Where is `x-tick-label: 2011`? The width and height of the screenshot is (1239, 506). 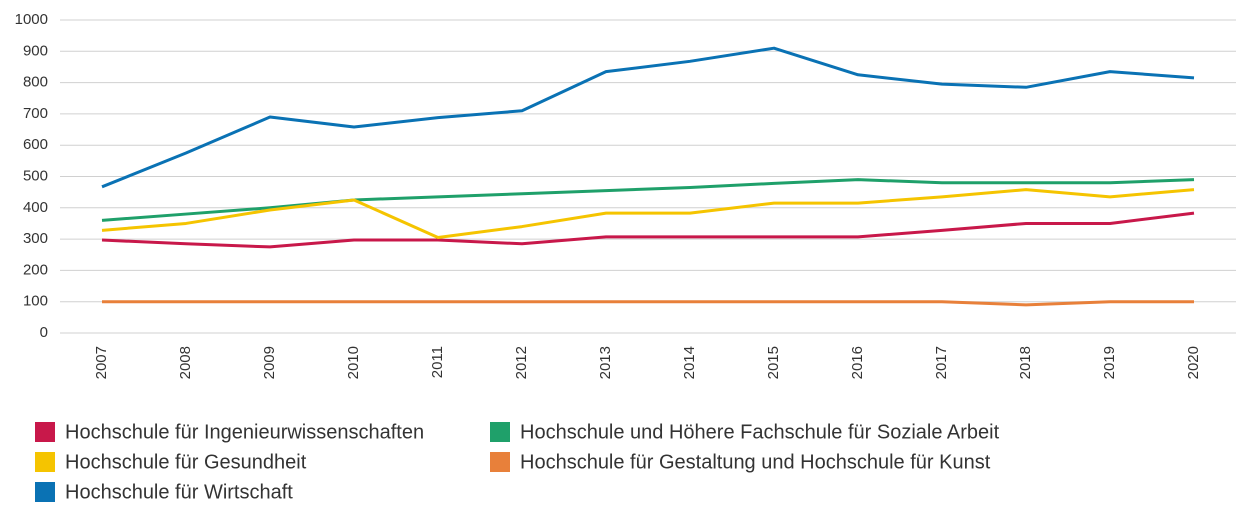 x-tick-label: 2011 is located at coordinates (437, 362).